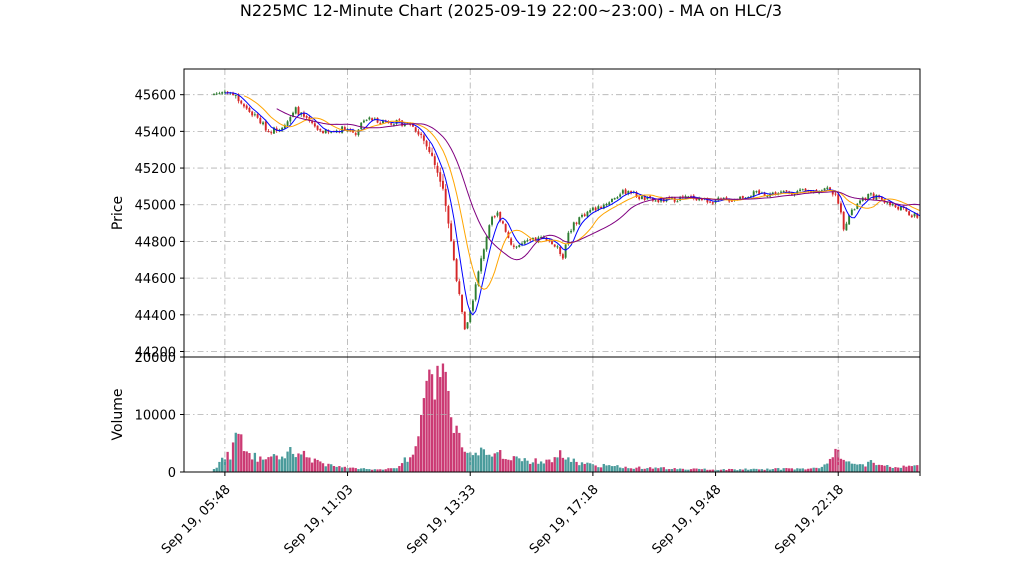 The height and width of the screenshot is (579, 1022). Describe the element at coordinates (159, 416) in the screenshot. I see `volume-y-ticks: 0 10000 20000` at that location.